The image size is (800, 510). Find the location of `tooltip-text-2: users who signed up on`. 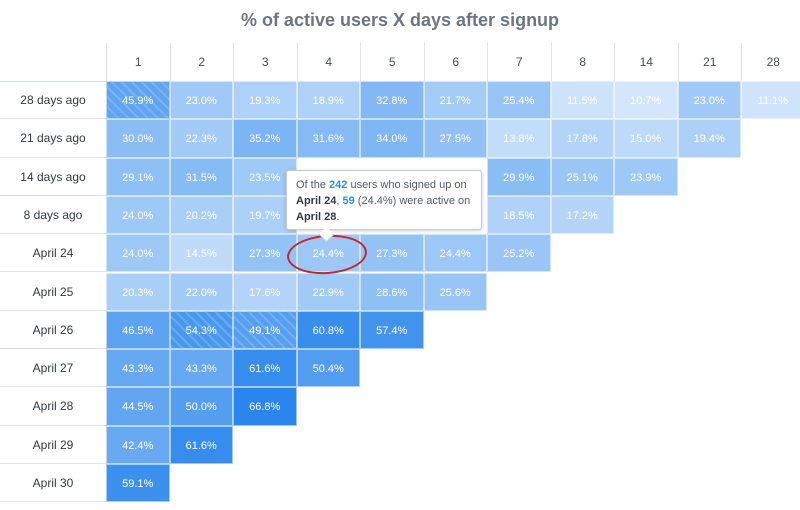

tooltip-text-2: users who signed up on is located at coordinates (407, 185).